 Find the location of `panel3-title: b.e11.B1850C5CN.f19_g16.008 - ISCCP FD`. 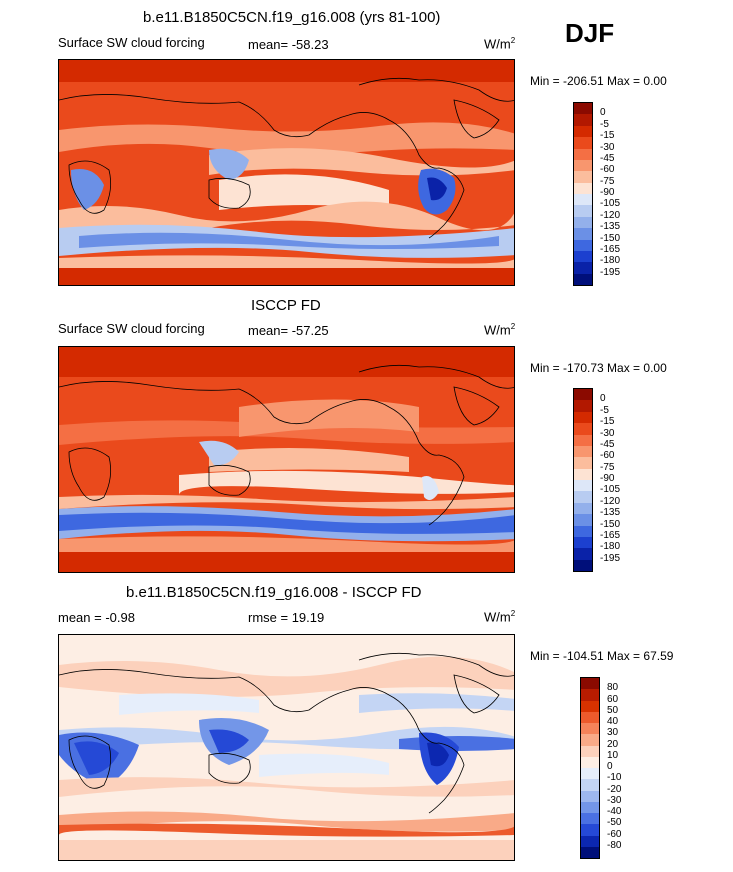

panel3-title: b.e11.B1850C5CN.f19_g16.008 - ISCCP FD is located at coordinates (274, 592).